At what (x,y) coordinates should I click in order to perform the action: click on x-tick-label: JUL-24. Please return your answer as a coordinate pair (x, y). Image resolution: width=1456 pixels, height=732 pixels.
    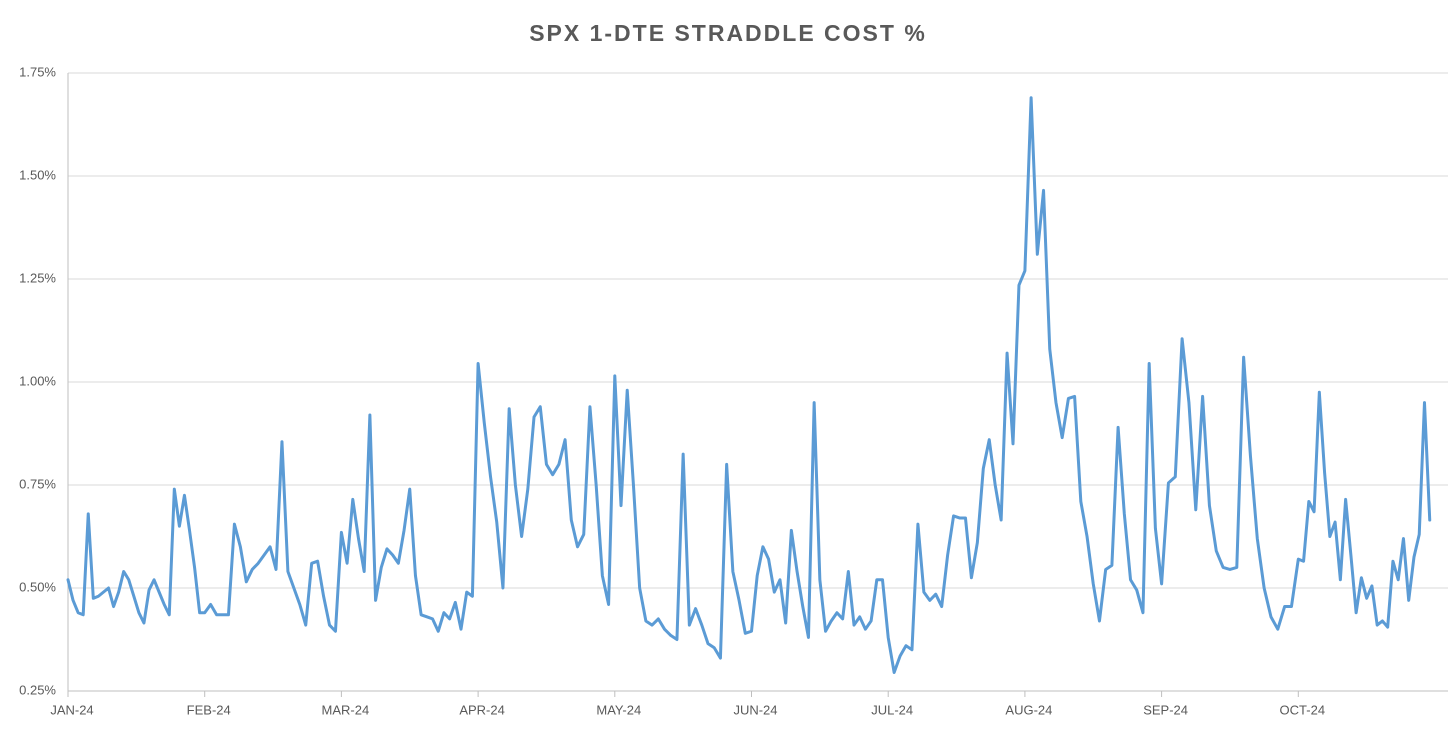
    Looking at the image, I should click on (892, 709).